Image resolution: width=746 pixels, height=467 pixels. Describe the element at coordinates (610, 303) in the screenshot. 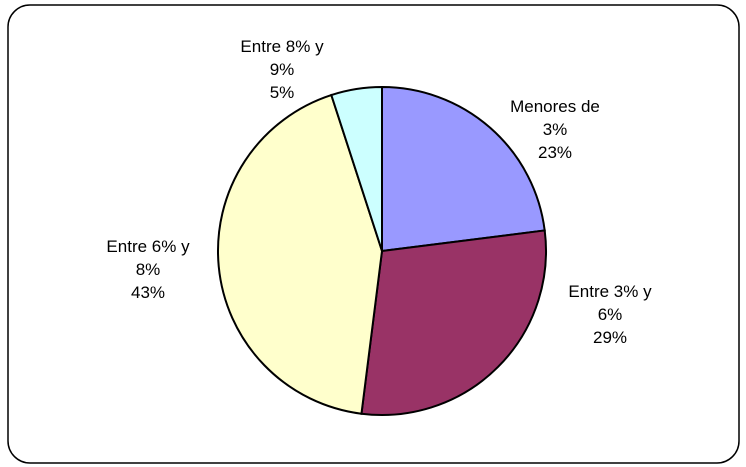

I see `category-label: Entre 3% y 6%` at that location.